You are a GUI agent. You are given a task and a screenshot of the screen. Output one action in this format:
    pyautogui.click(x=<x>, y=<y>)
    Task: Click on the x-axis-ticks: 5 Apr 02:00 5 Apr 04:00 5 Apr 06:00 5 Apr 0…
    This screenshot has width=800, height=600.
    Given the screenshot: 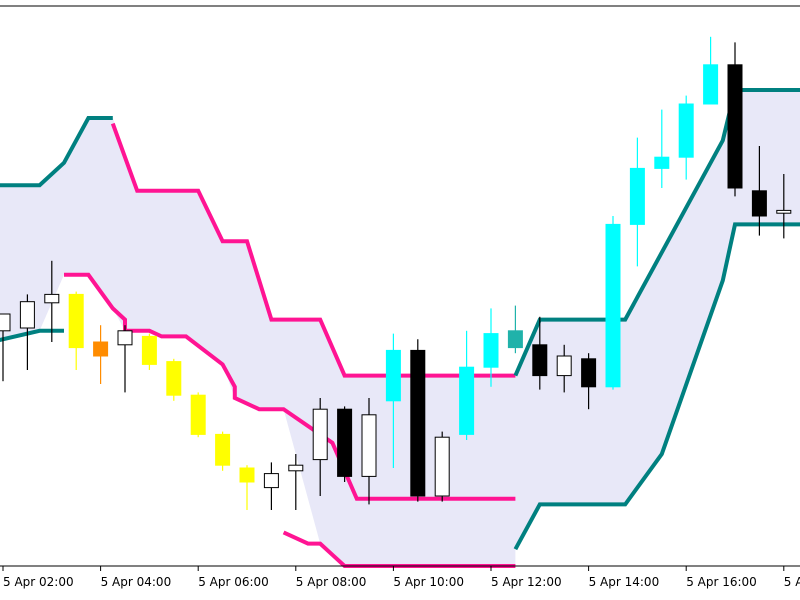 What is the action you would take?
    pyautogui.click(x=401, y=577)
    